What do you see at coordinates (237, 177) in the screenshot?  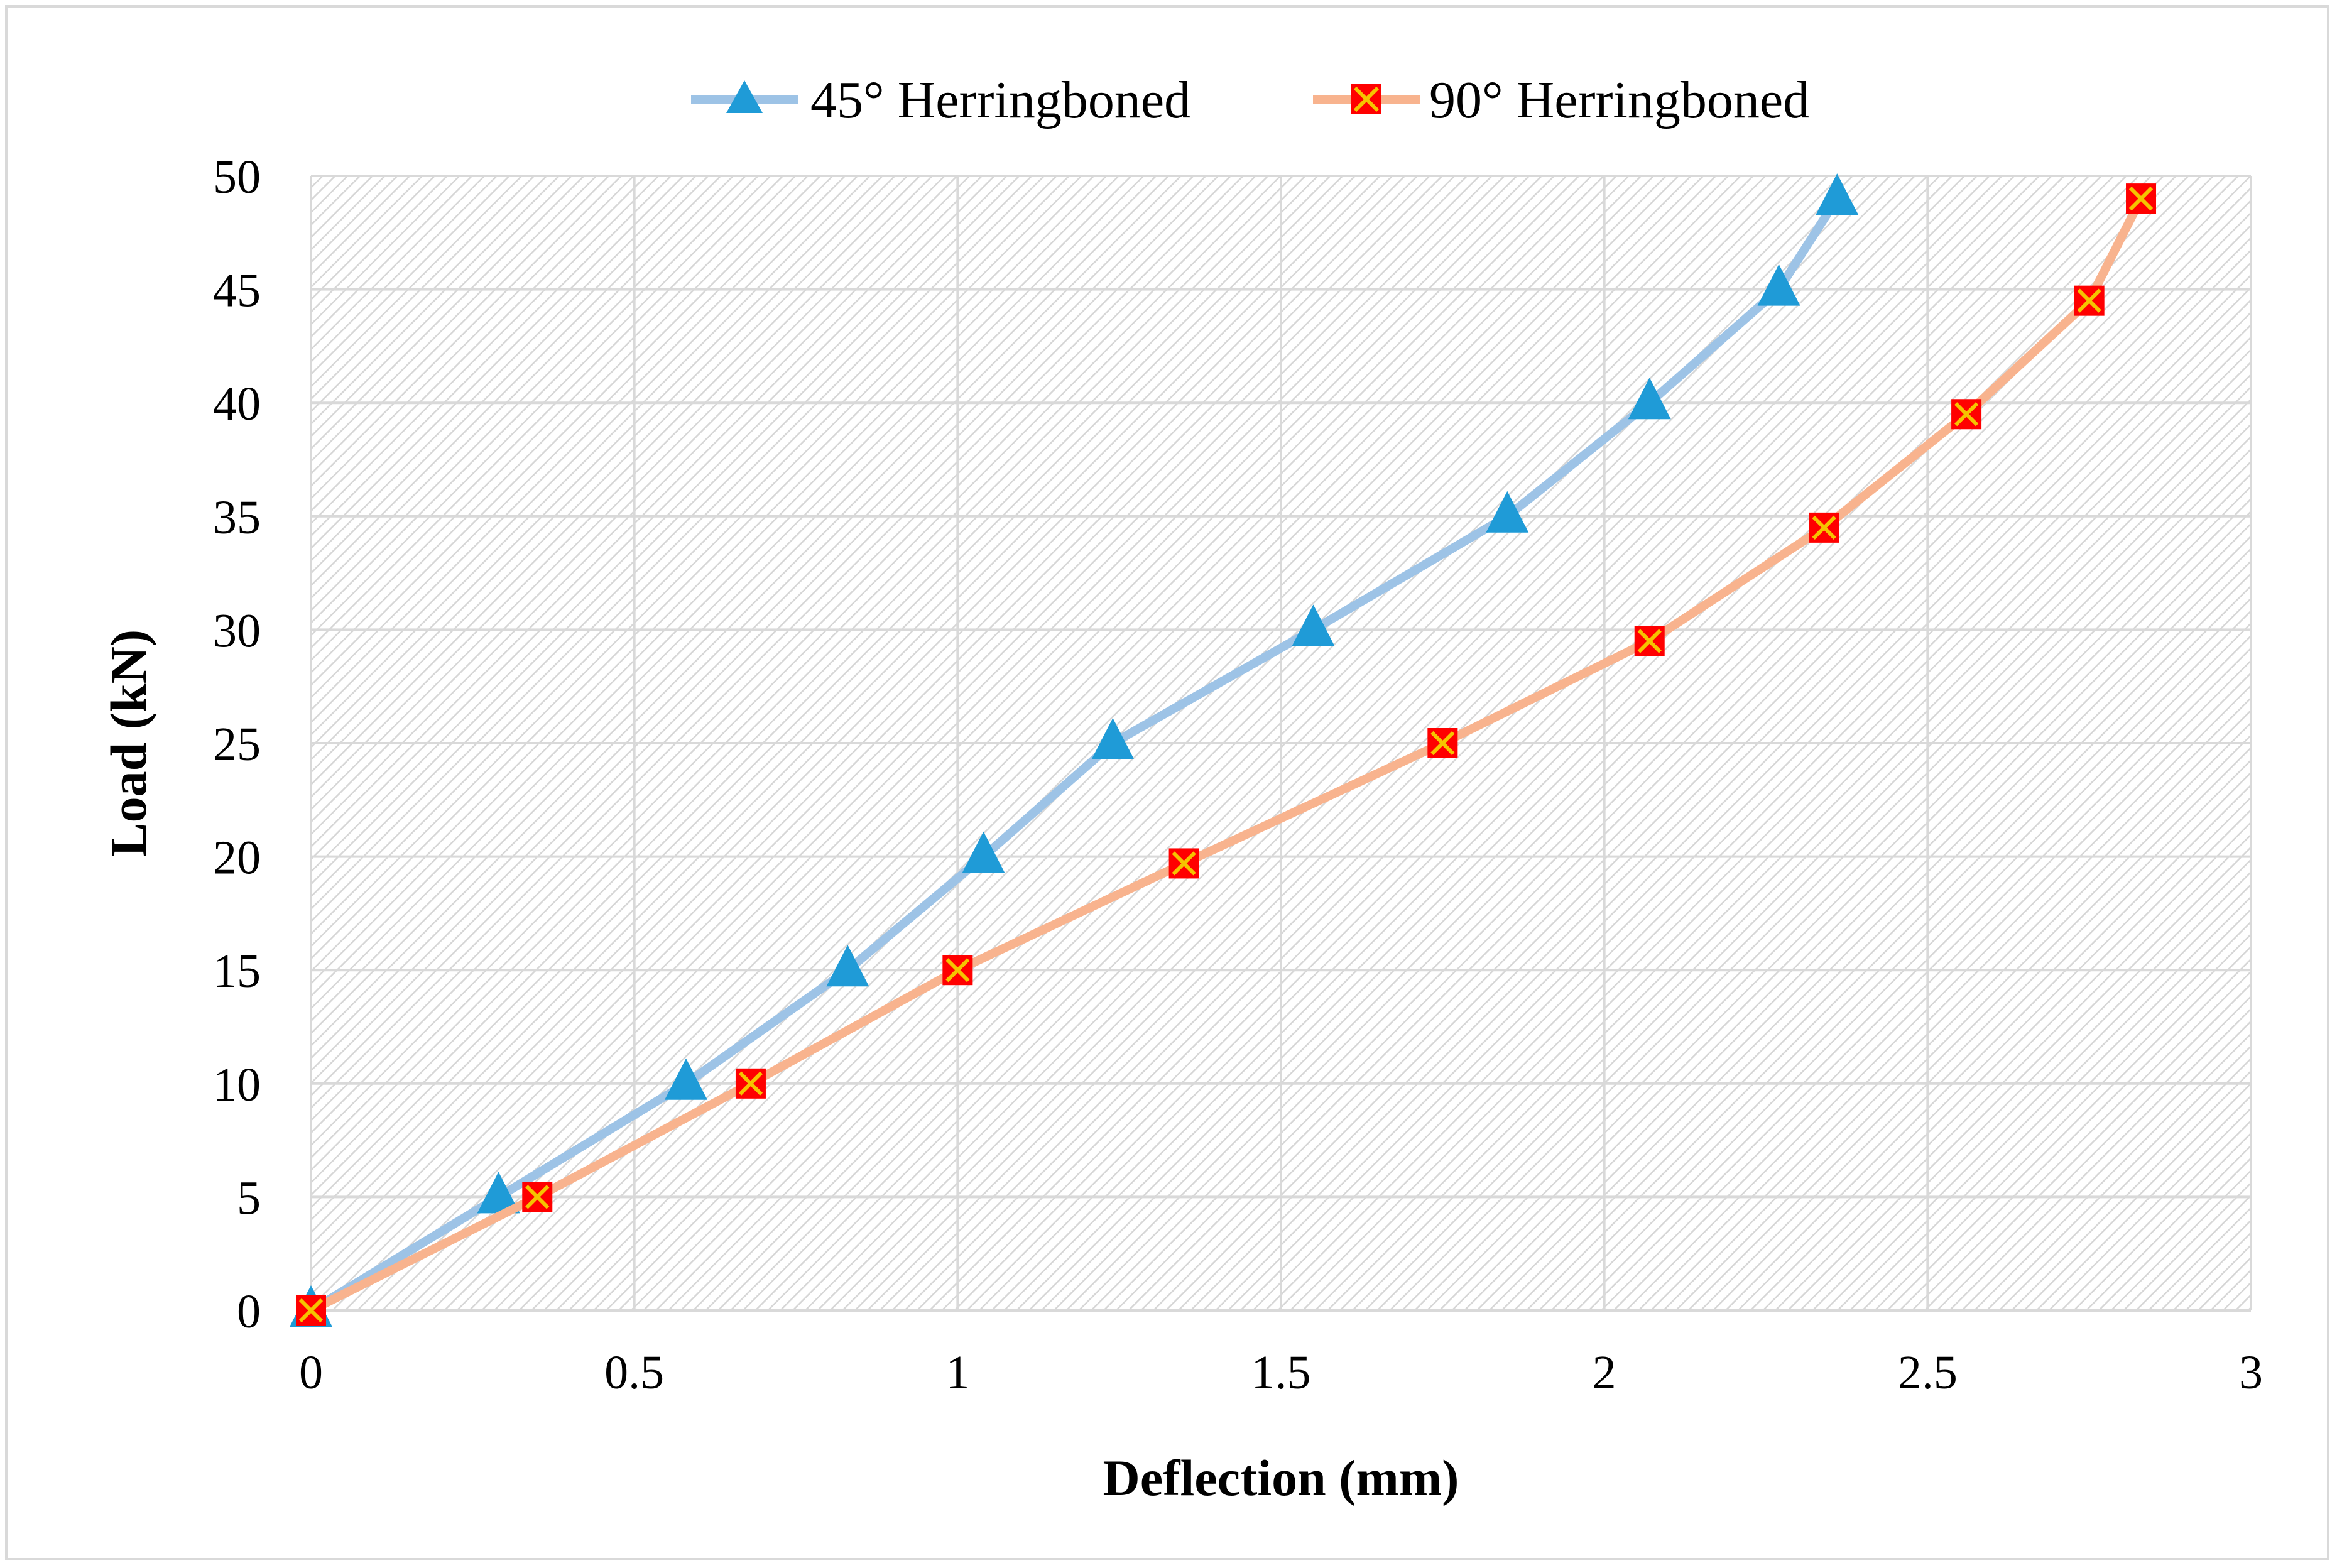 I see `y-tick-label: 50` at bounding box center [237, 177].